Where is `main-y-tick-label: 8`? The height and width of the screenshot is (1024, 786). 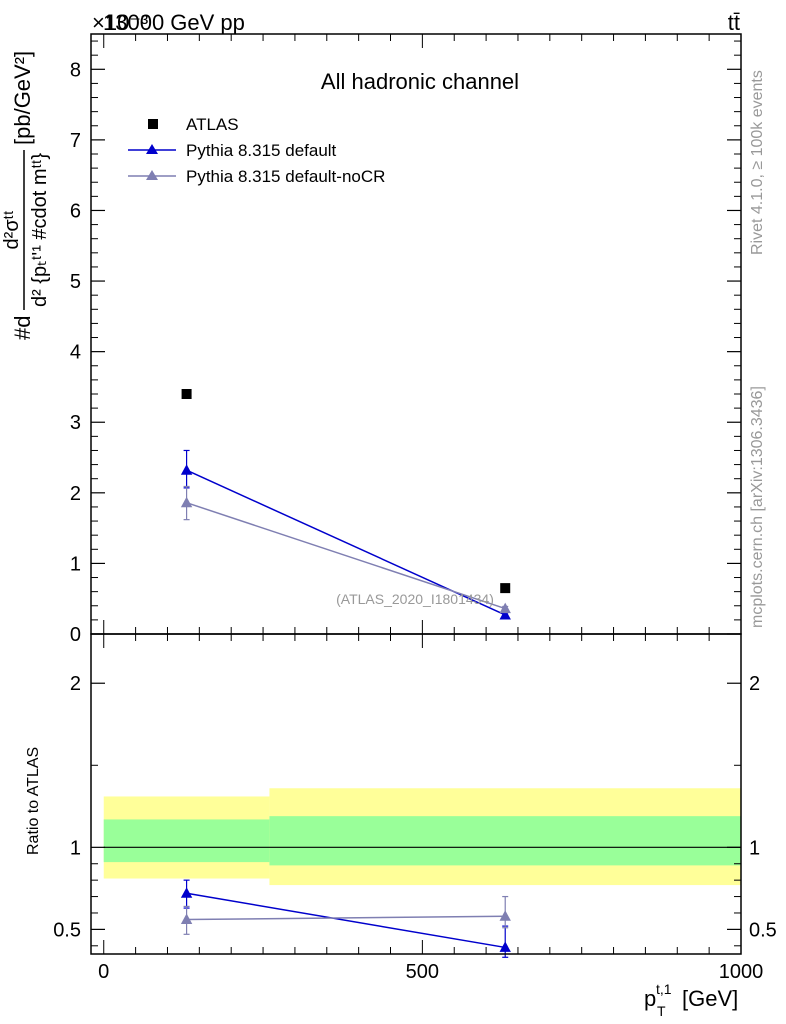 main-y-tick-label: 8 is located at coordinates (75, 70).